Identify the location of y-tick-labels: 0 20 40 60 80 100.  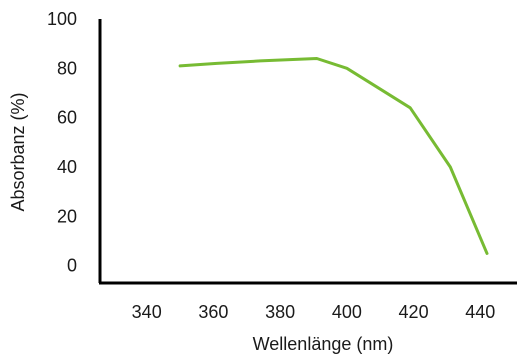
(62, 142).